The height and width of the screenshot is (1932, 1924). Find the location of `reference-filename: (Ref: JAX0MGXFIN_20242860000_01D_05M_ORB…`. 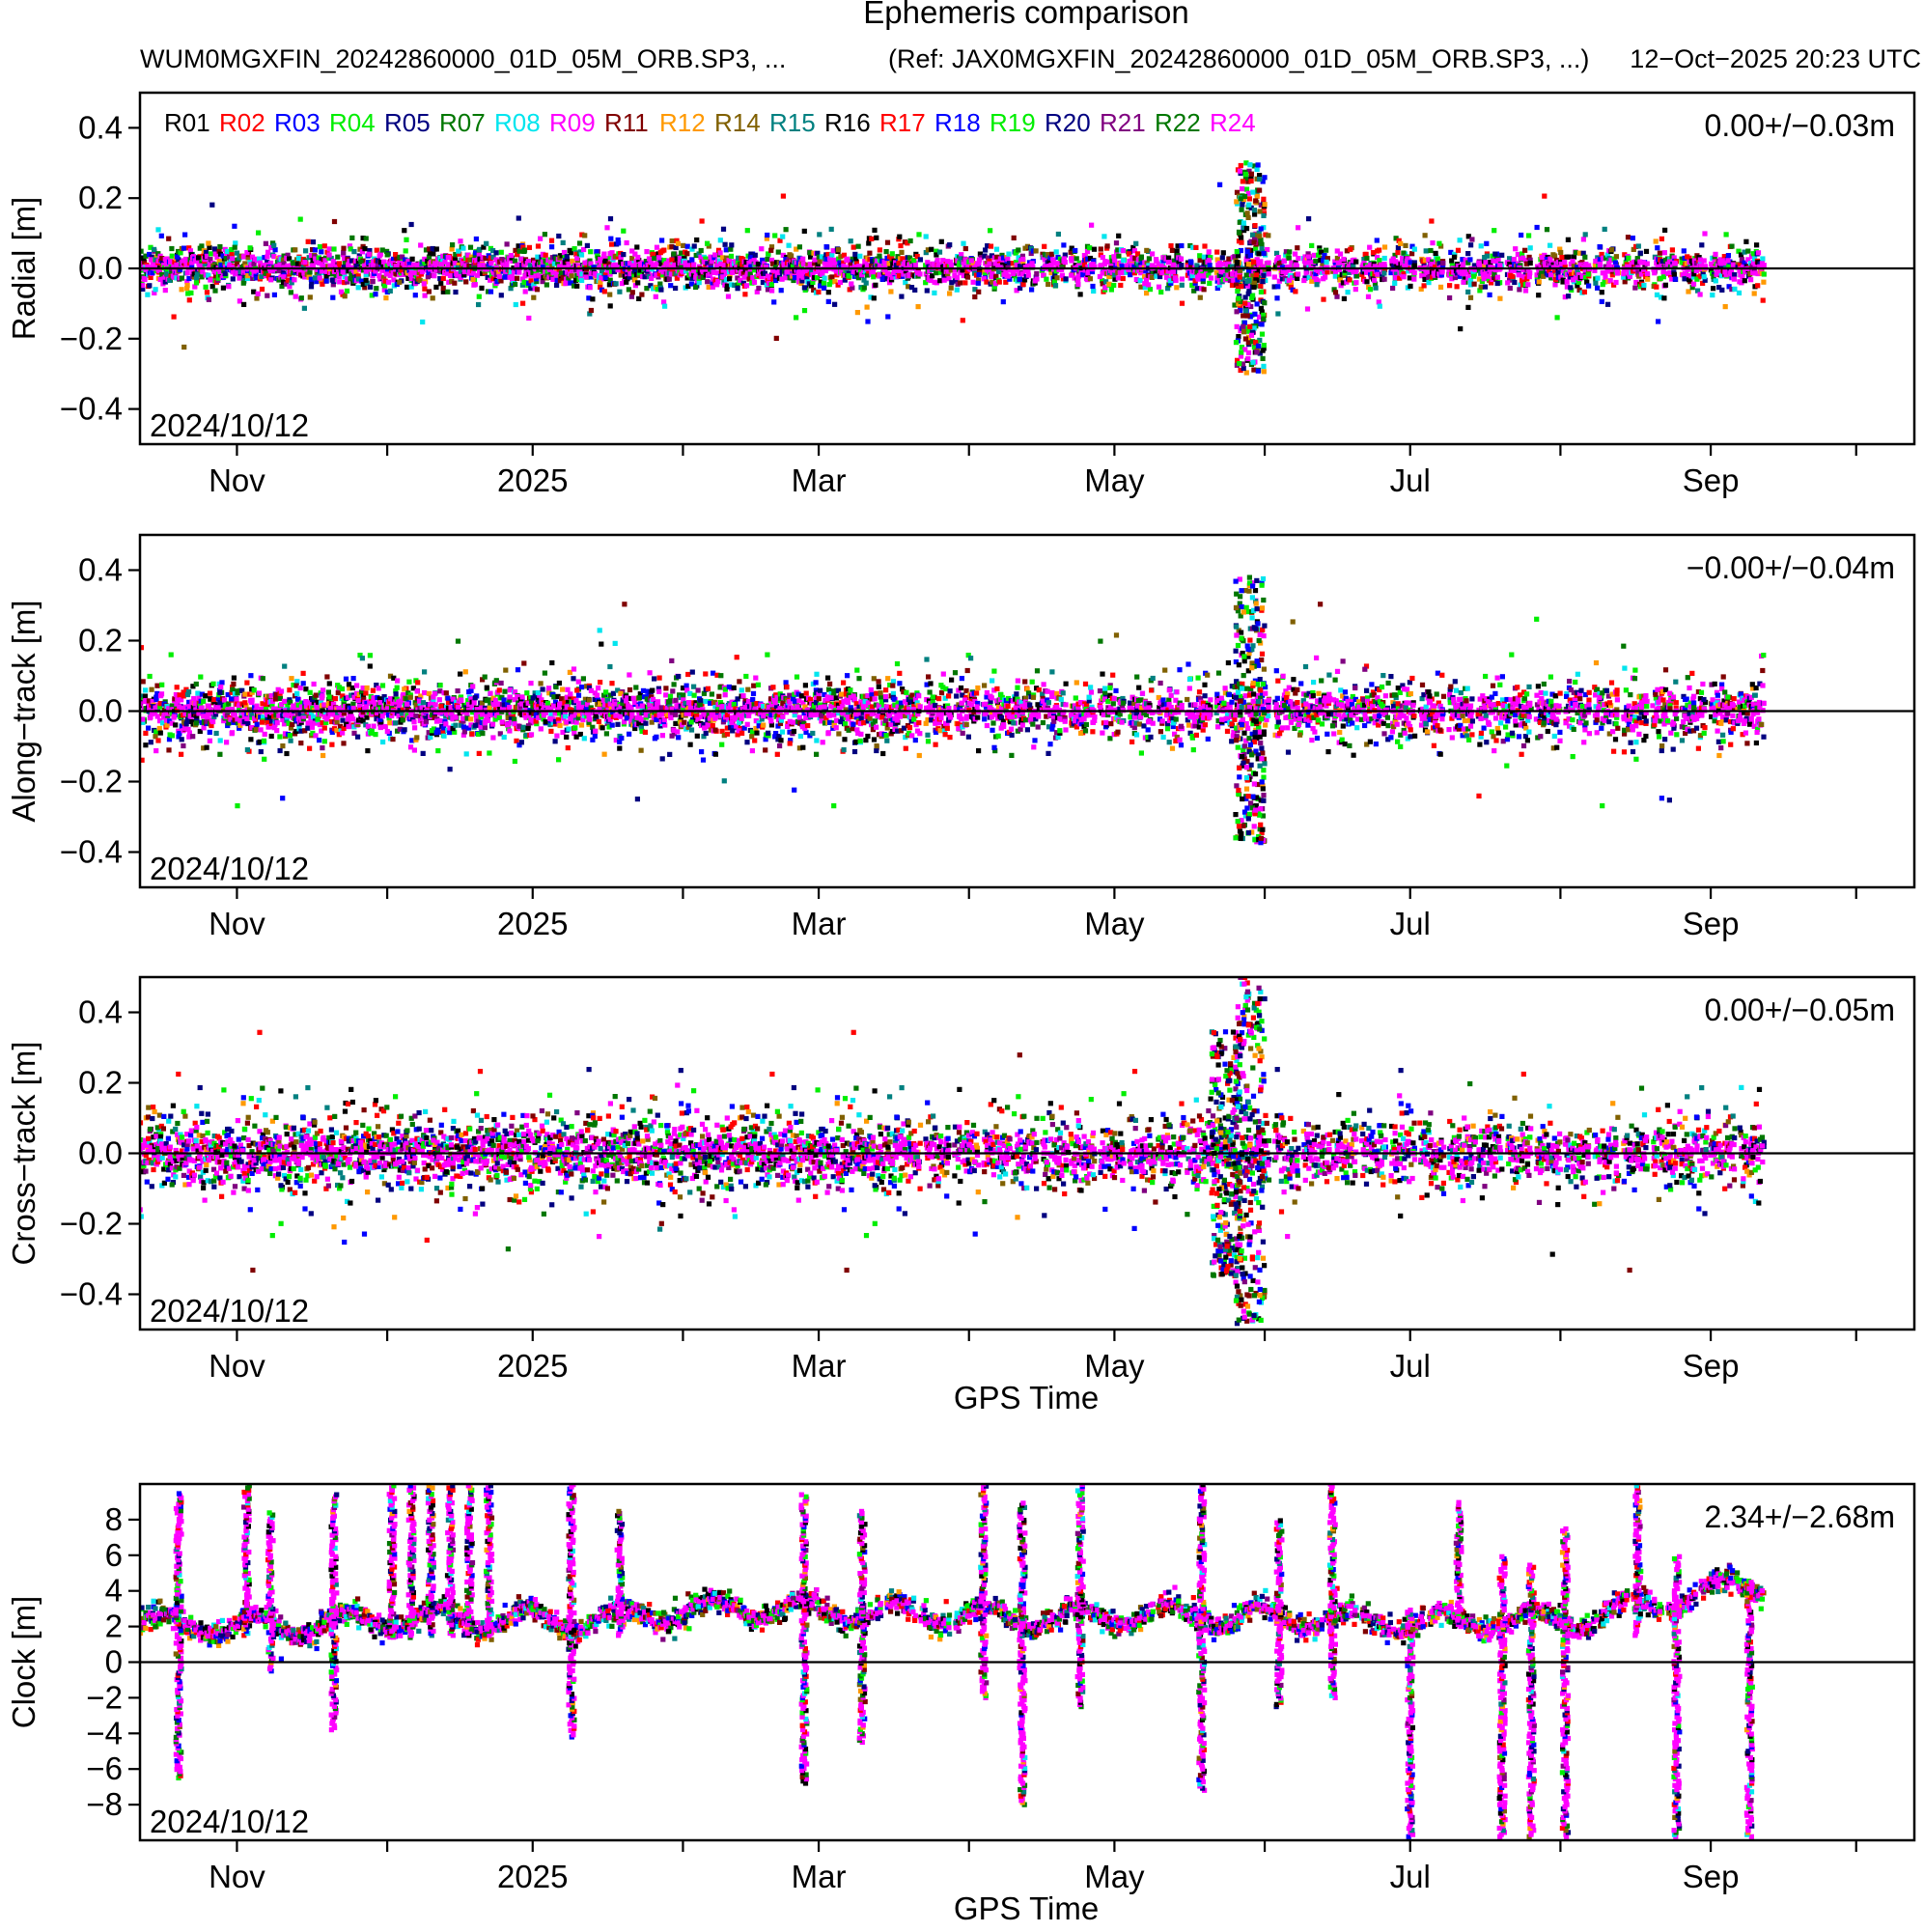

reference-filename: (Ref: JAX0MGXFIN_20242860000_01D_05M_ORB… is located at coordinates (1238, 59).